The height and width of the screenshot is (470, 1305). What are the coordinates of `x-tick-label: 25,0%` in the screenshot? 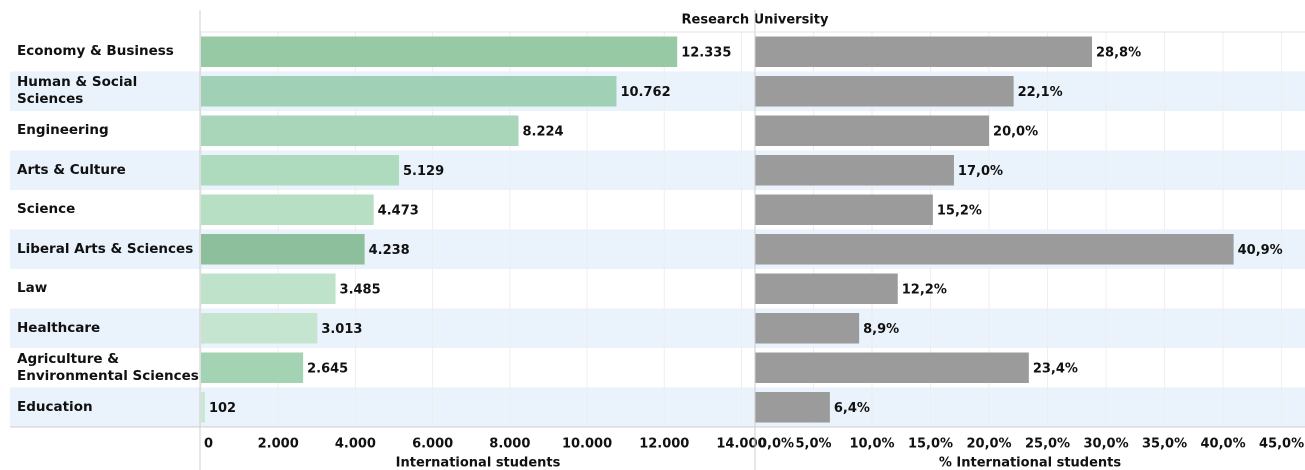 It's located at (1047, 444).